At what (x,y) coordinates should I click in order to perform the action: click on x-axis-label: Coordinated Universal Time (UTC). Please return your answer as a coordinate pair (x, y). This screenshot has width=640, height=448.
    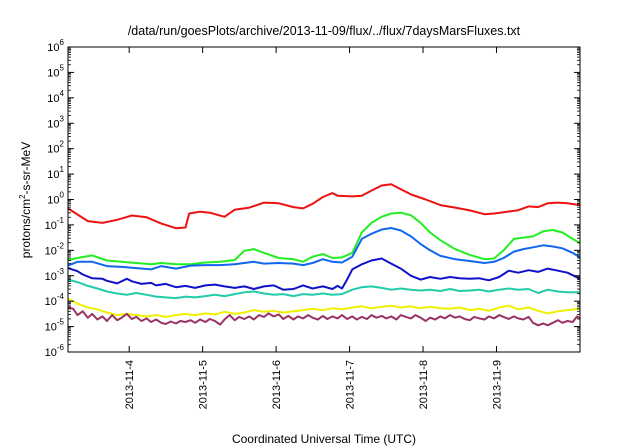
    Looking at the image, I should click on (324, 439).